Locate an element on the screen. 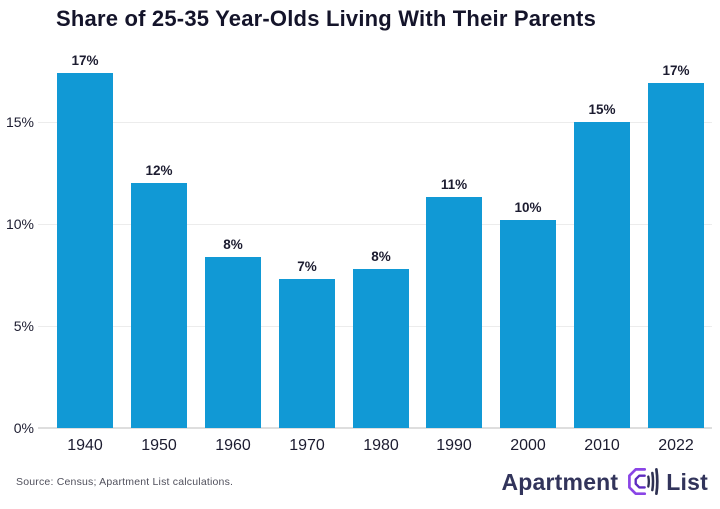 The width and height of the screenshot is (720, 509). bar-1950 is located at coordinates (159, 305).